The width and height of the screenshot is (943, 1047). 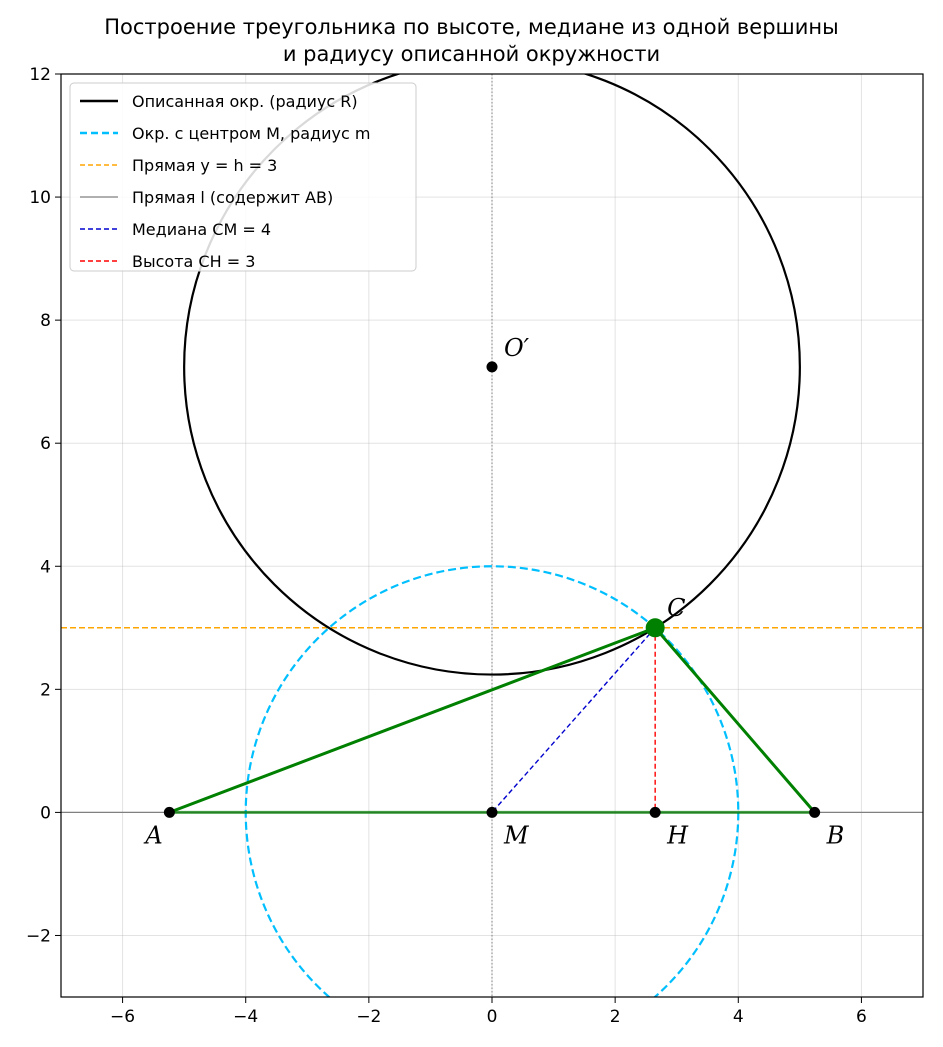 I want to click on y-tick-label: 6, so click(x=45, y=444).